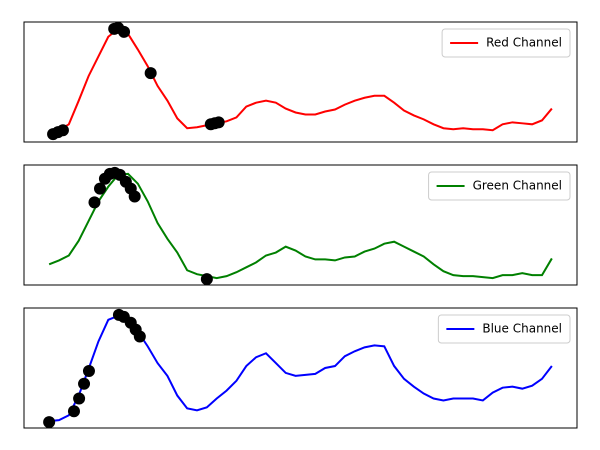 The height and width of the screenshot is (450, 600). Describe the element at coordinates (524, 43) in the screenshot. I see `legend-label: Red Channel` at that location.